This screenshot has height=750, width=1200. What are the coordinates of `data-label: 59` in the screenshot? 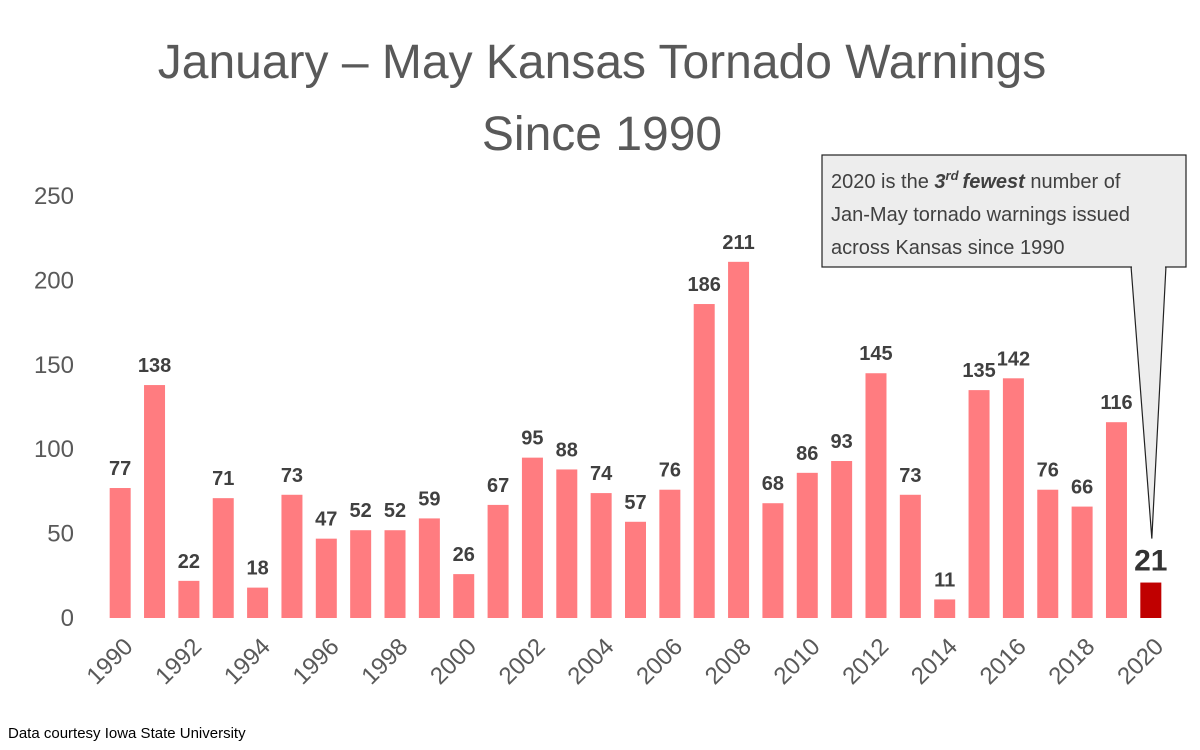 It's located at (429, 499).